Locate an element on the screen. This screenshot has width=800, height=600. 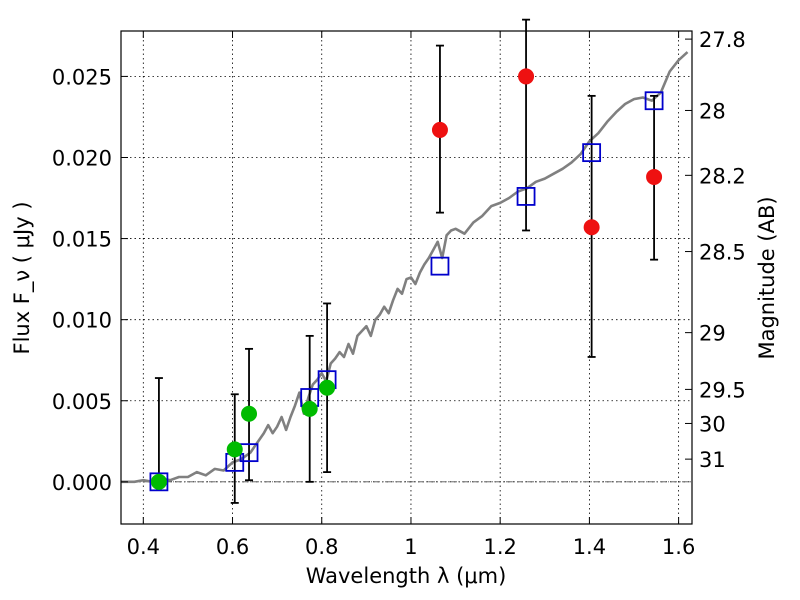
y-tick-label: 0.015 is located at coordinates (82, 240).